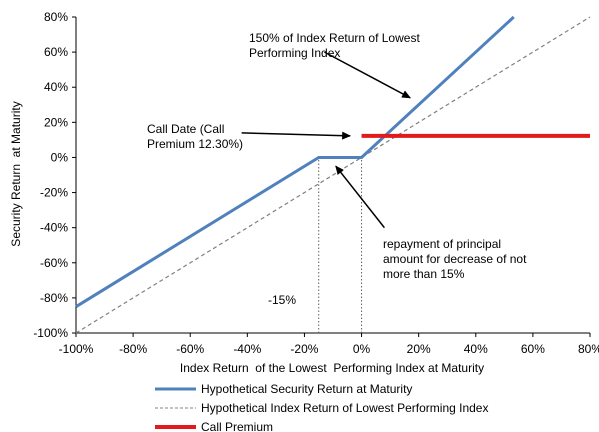 The height and width of the screenshot is (432, 599). What do you see at coordinates (455, 259) in the screenshot?
I see `annotation-repayment-line-2: amount for decrease of not` at bounding box center [455, 259].